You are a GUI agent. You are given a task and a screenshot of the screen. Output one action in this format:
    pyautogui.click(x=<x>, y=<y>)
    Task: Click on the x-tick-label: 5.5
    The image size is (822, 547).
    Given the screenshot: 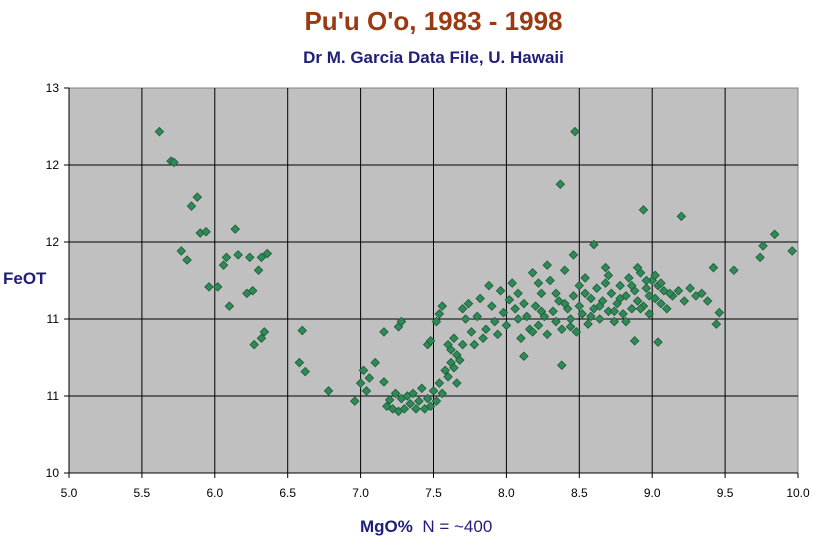 What is the action you would take?
    pyautogui.click(x=142, y=493)
    